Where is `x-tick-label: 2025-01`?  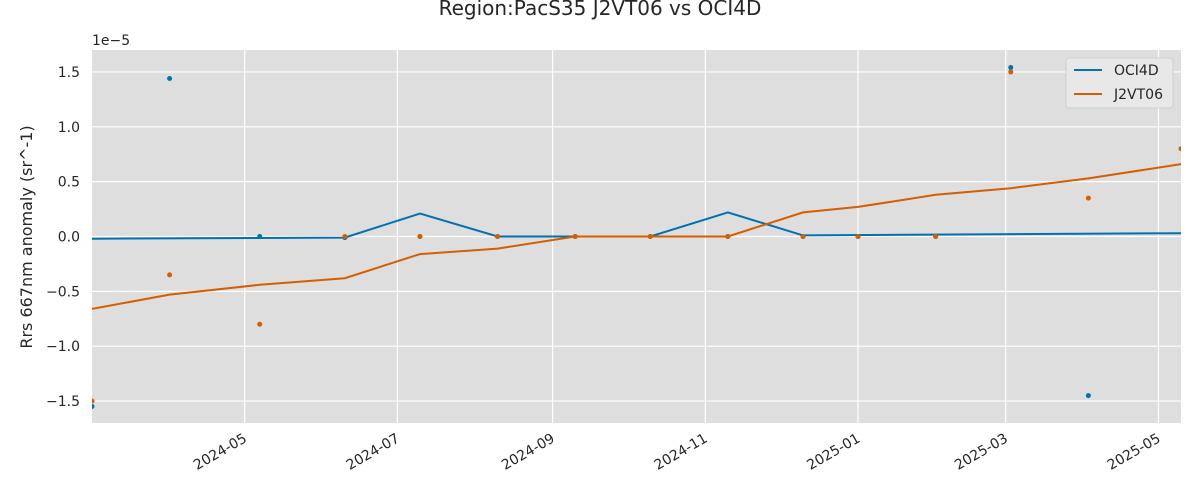 x-tick-label: 2025-01 is located at coordinates (833, 452).